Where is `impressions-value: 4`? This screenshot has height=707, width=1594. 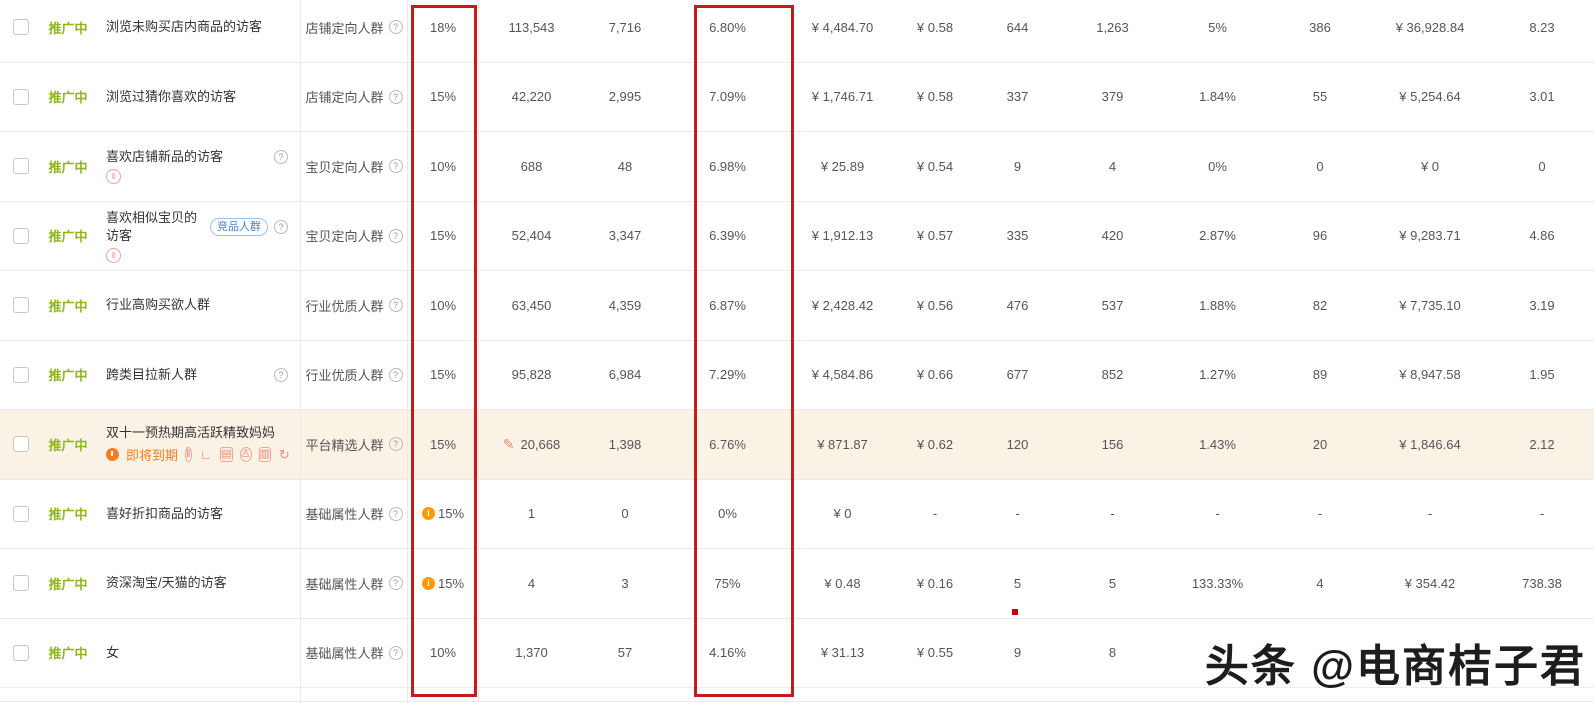 impressions-value: 4 is located at coordinates (531, 583).